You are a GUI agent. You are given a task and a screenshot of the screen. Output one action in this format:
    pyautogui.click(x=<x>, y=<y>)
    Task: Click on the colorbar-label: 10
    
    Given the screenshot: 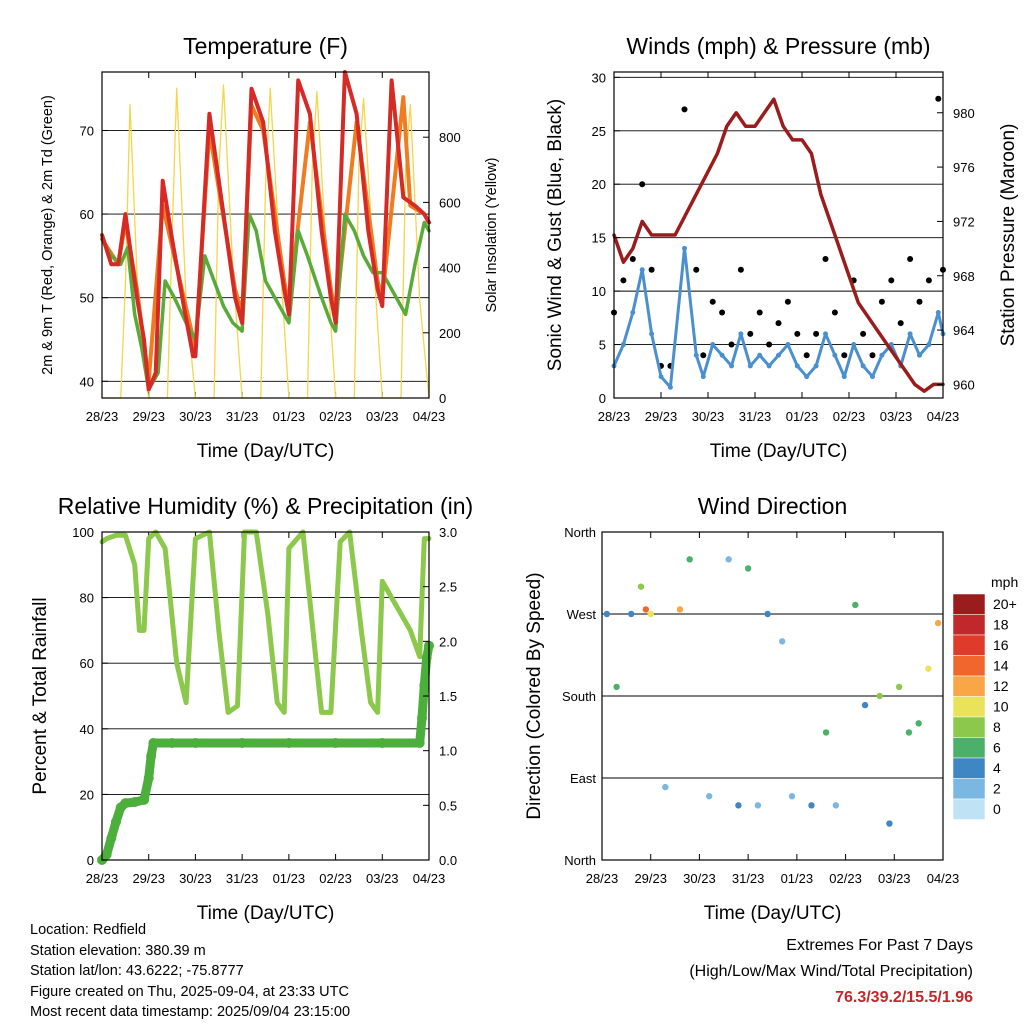 What is the action you would take?
    pyautogui.click(x=1001, y=707)
    